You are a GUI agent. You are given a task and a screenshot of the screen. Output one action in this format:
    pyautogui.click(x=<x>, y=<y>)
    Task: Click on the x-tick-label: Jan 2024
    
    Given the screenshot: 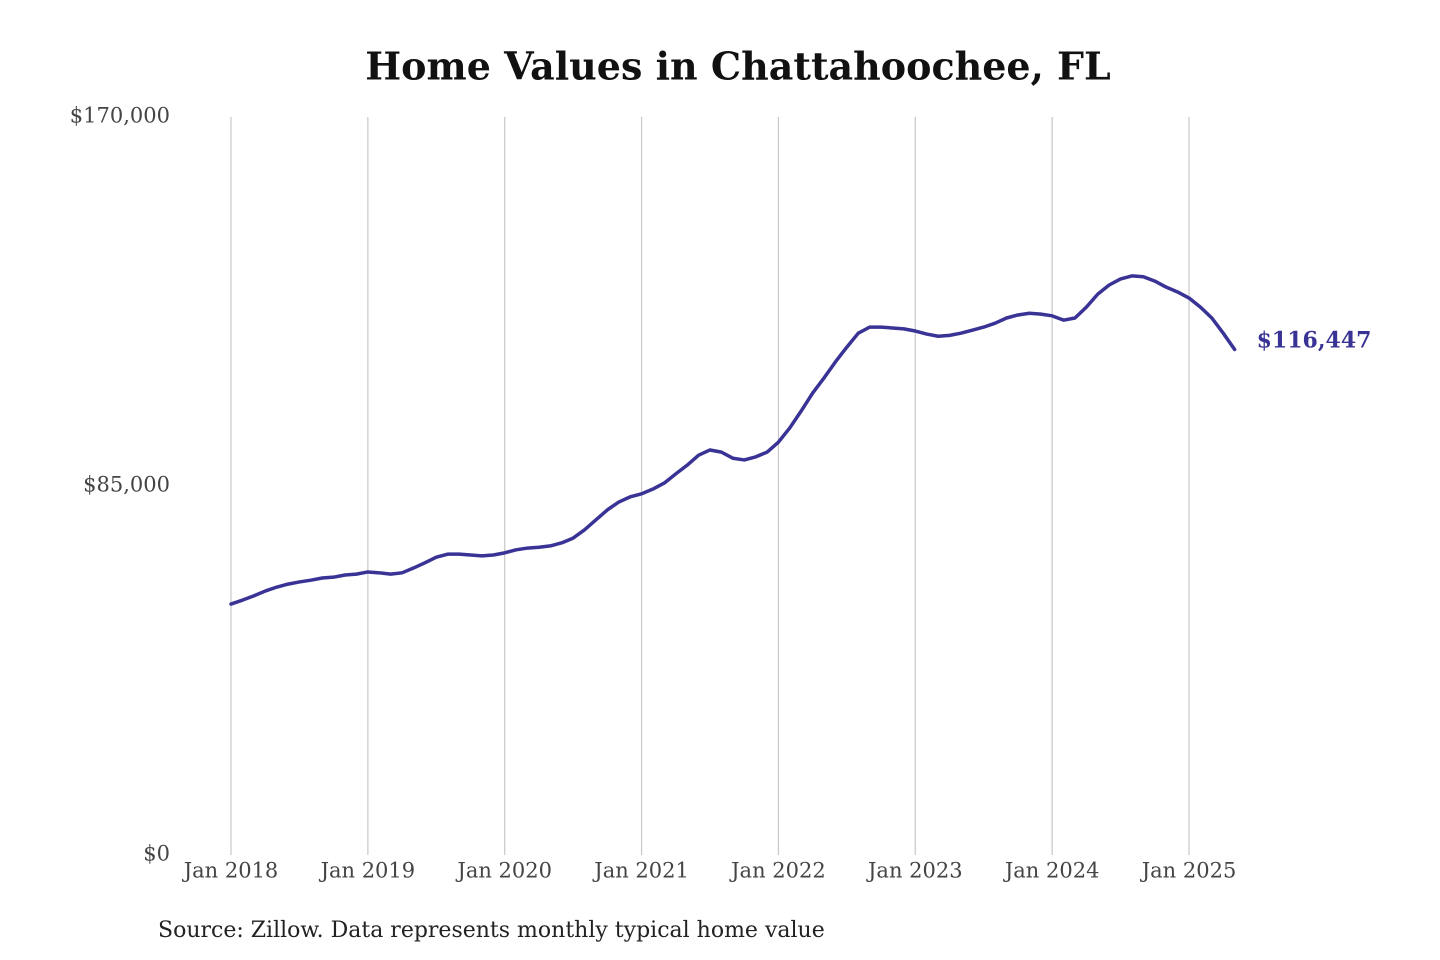 What is the action you would take?
    pyautogui.click(x=1051, y=871)
    